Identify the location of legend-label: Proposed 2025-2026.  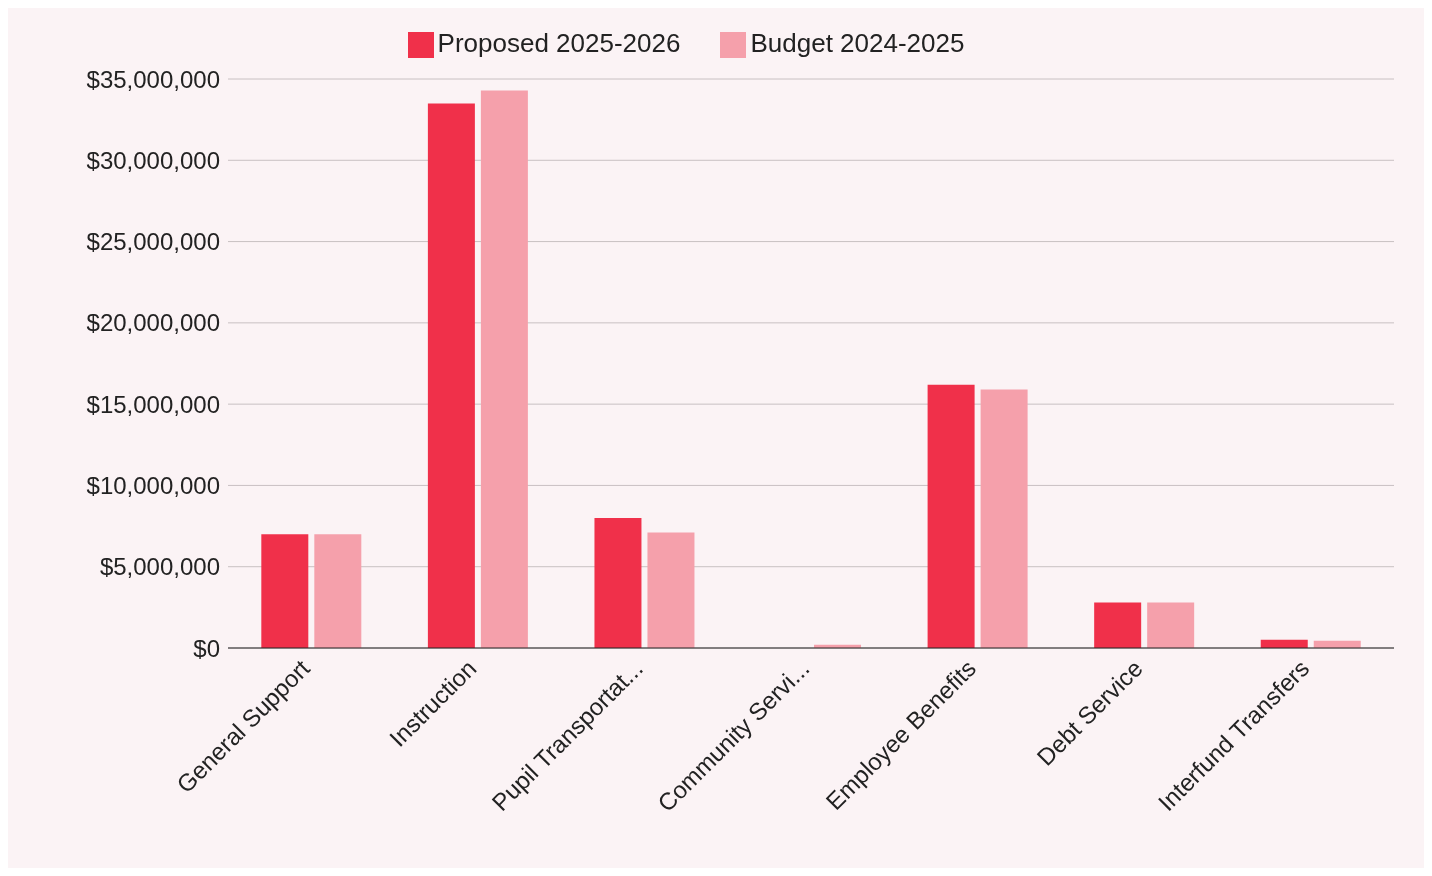
(559, 43).